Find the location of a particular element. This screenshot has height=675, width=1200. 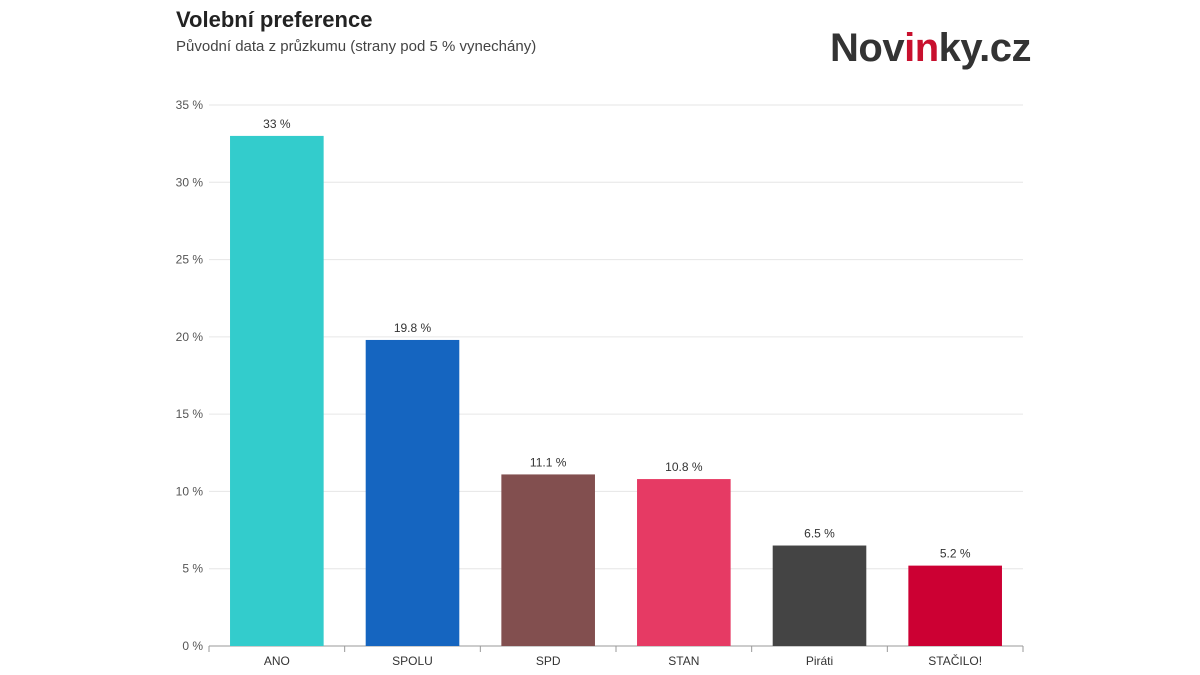

logo-text-end: ky.cz is located at coordinates (985, 48).